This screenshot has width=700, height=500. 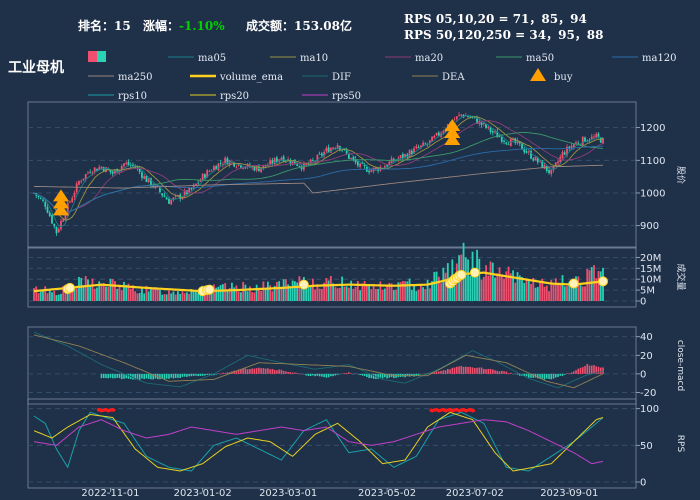 I want to click on rps-highlight-segment, so click(x=452, y=410).